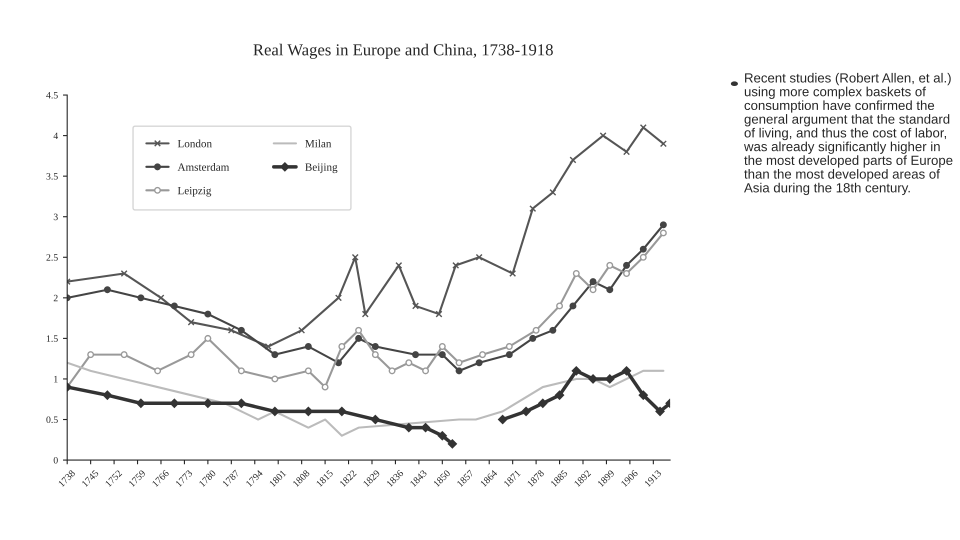 This screenshot has height=540, width=960. I want to click on line-series, so click(365, 399).